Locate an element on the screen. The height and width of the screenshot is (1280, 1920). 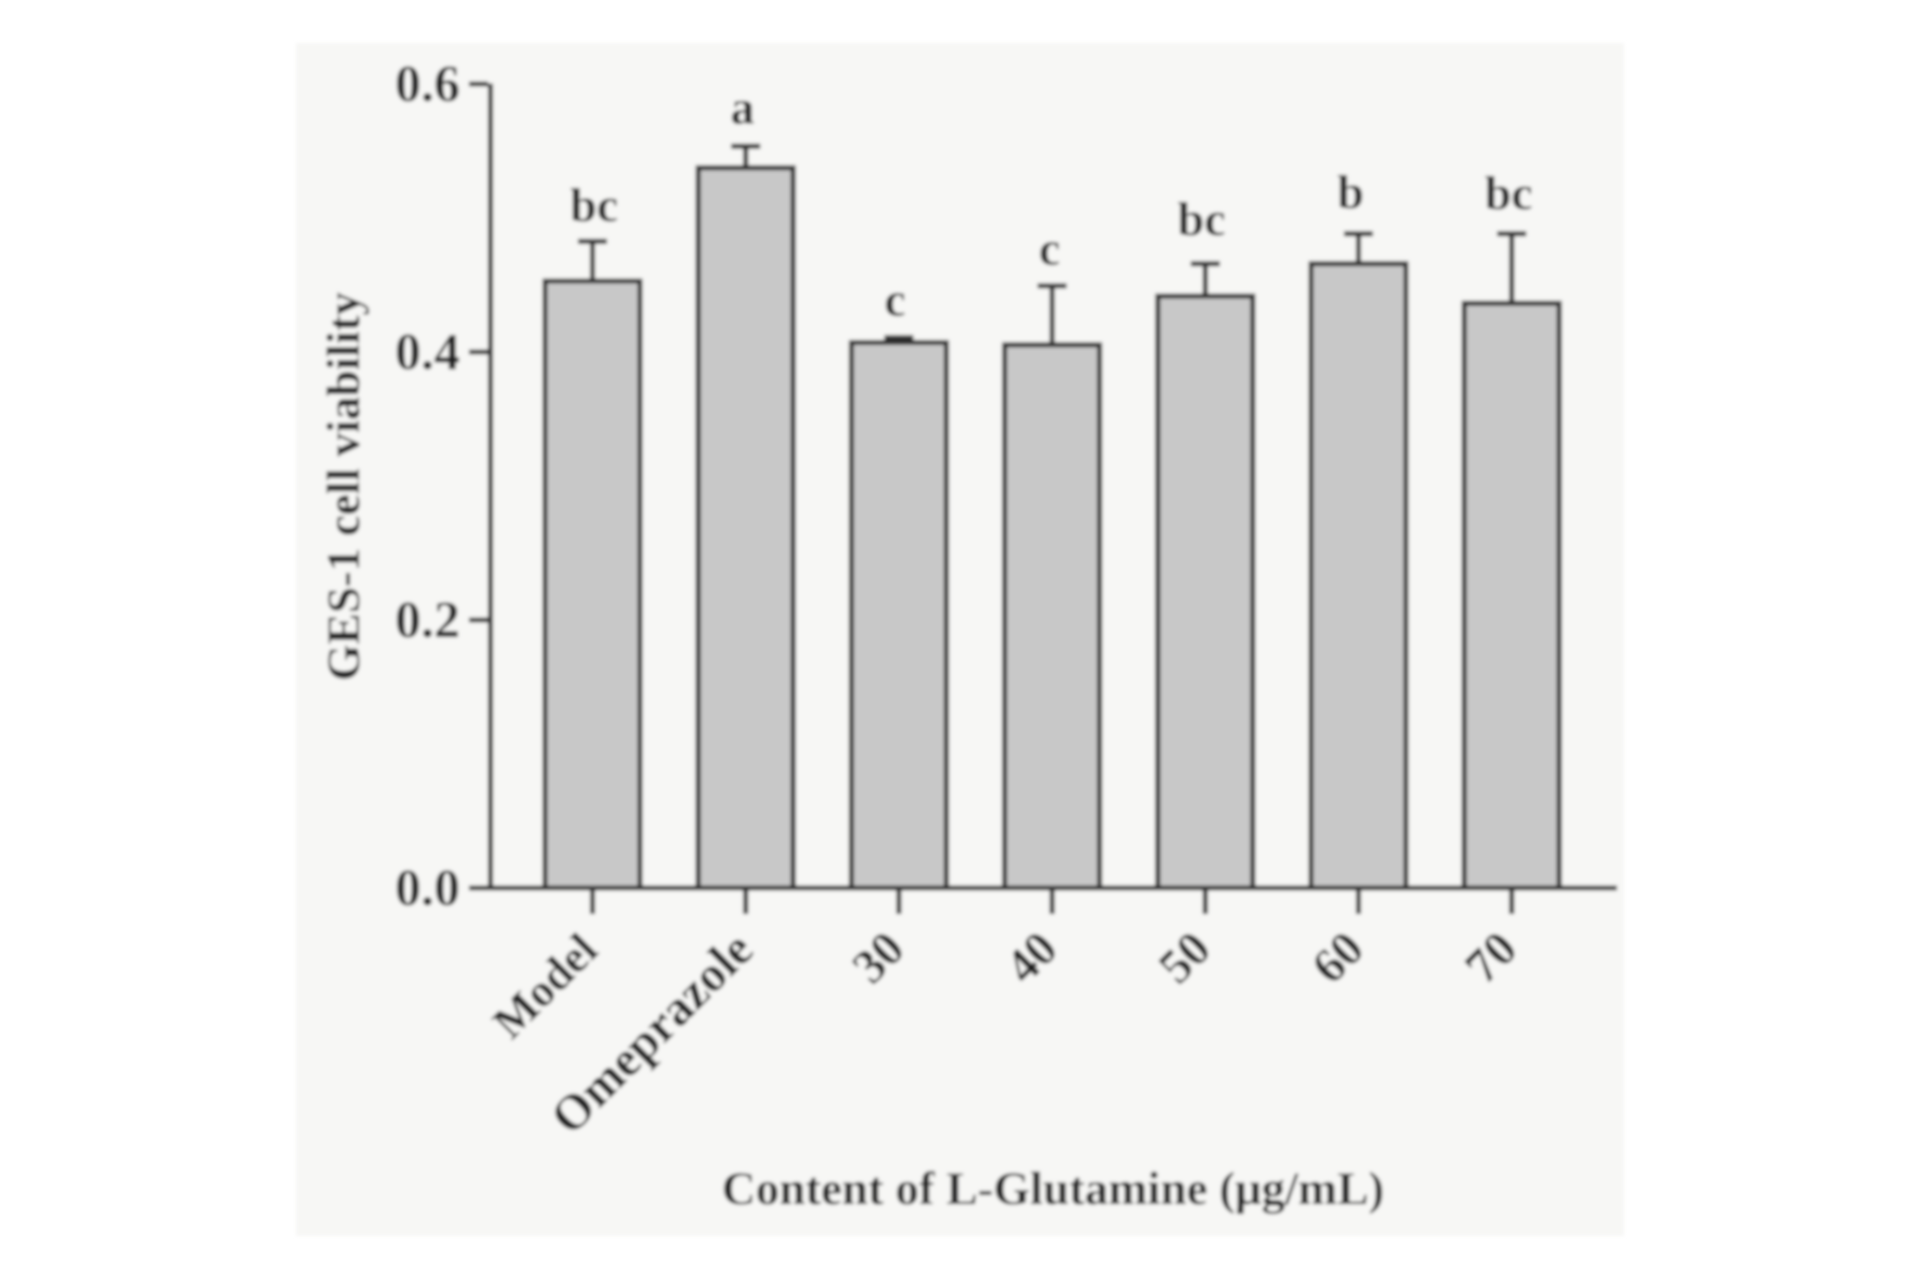
svg-text: b is located at coordinates (1350, 192).